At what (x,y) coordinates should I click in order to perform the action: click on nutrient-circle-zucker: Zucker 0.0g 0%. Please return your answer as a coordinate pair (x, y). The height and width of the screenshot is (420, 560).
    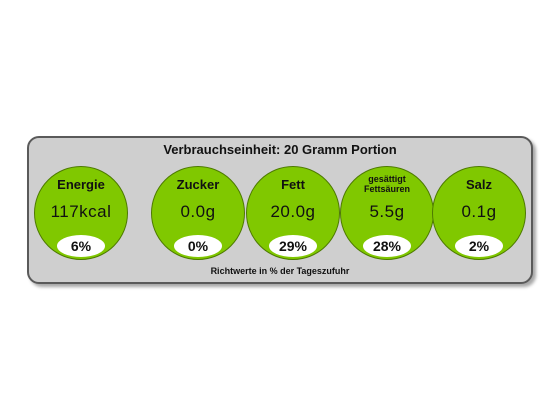
    Looking at the image, I should click on (198, 213).